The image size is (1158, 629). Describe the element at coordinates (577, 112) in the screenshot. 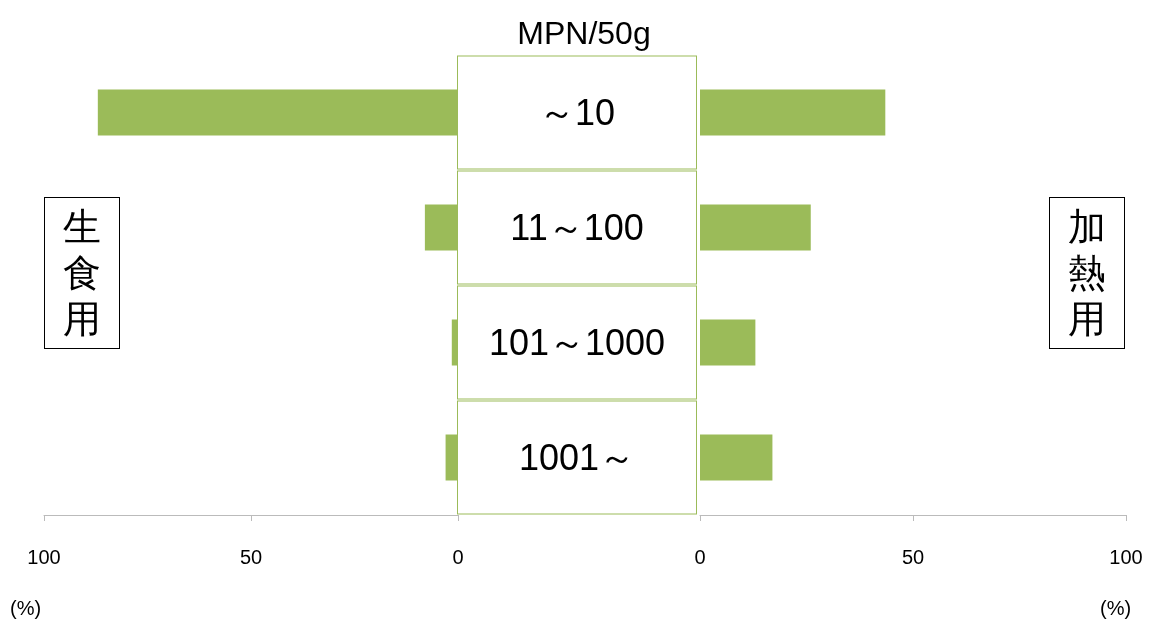

I see `y-tick-label: ～10` at that location.